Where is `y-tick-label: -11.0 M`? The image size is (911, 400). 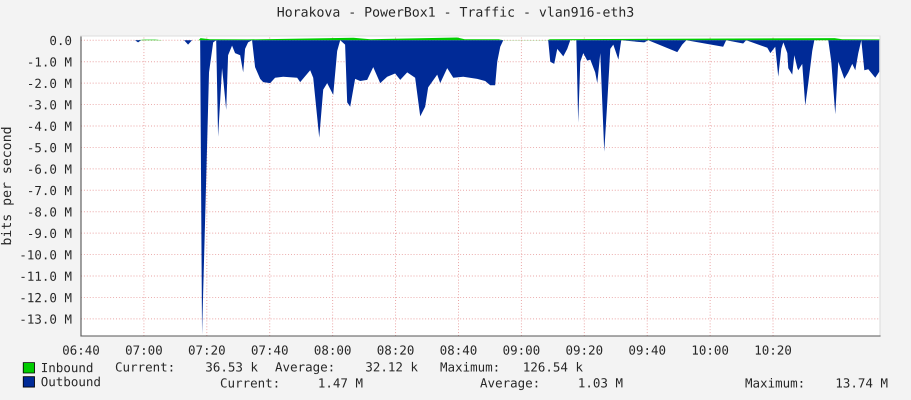 y-tick-label: -11.0 M is located at coordinates (46, 276).